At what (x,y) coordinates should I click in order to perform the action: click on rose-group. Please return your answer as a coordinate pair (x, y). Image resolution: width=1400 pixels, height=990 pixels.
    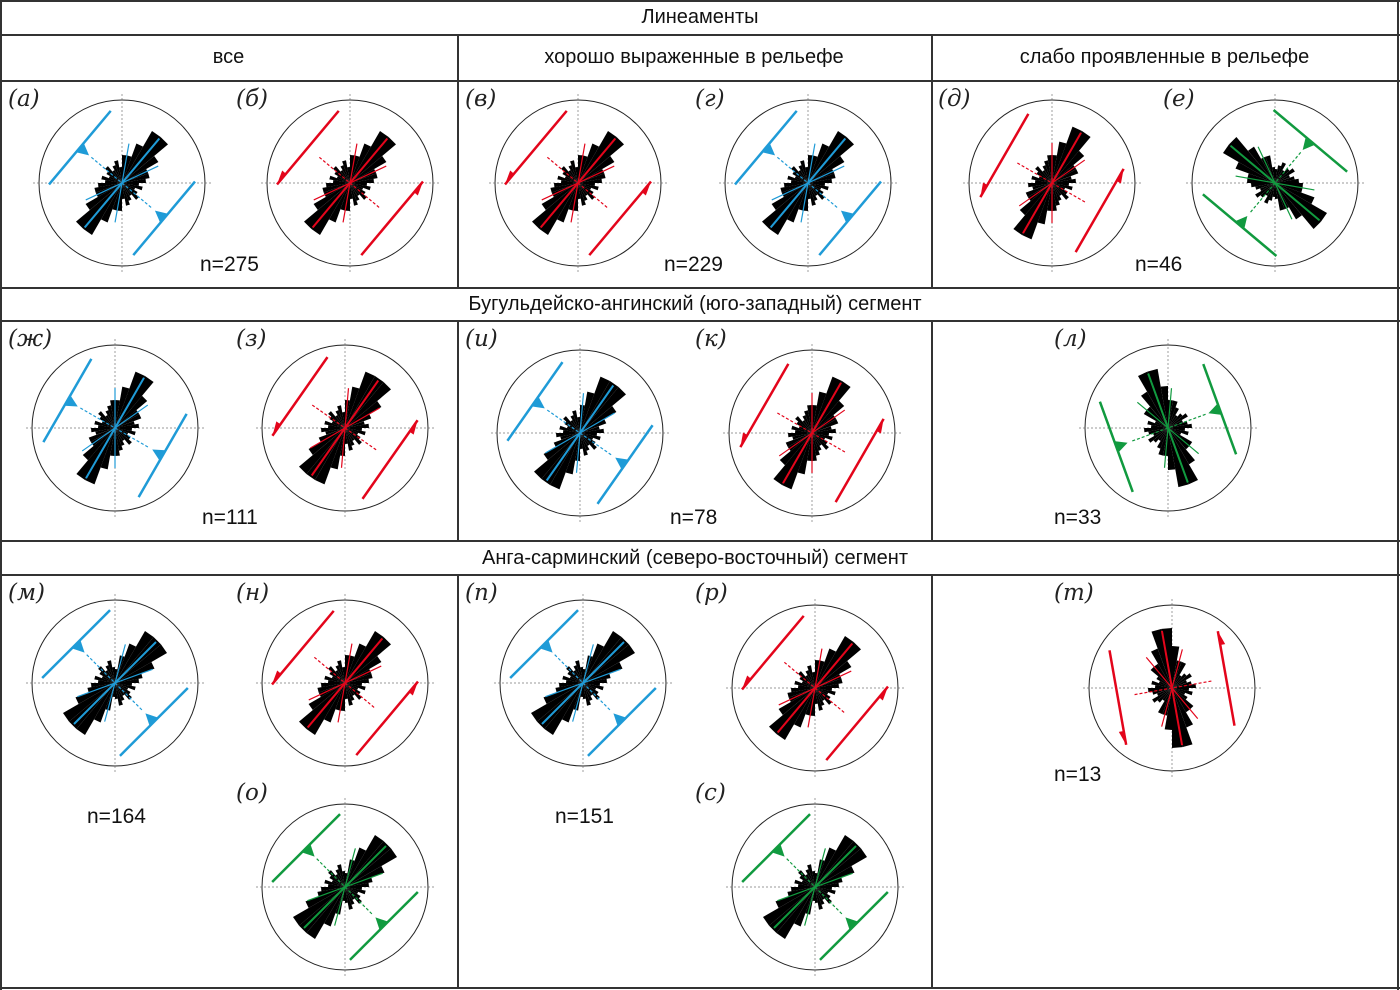
    Looking at the image, I should click on (345, 683).